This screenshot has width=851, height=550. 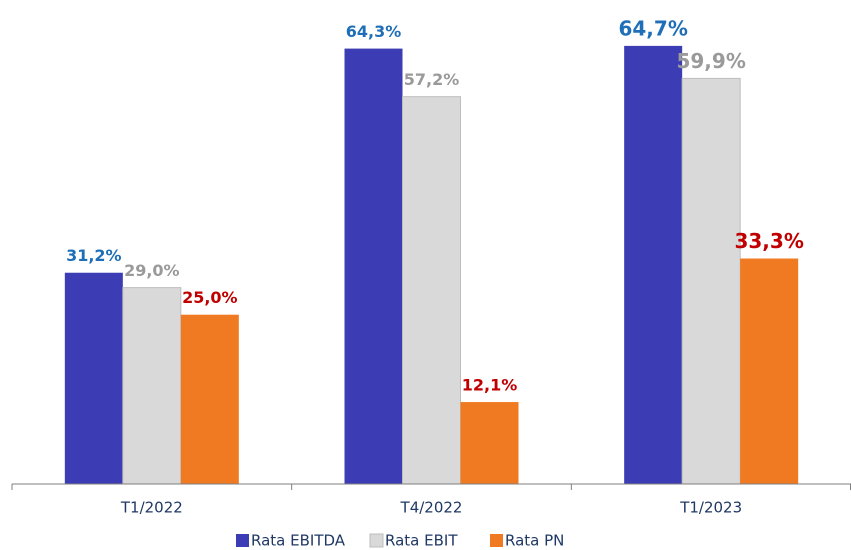 What do you see at coordinates (768, 241) in the screenshot?
I see `data-label: 33,3%` at bounding box center [768, 241].